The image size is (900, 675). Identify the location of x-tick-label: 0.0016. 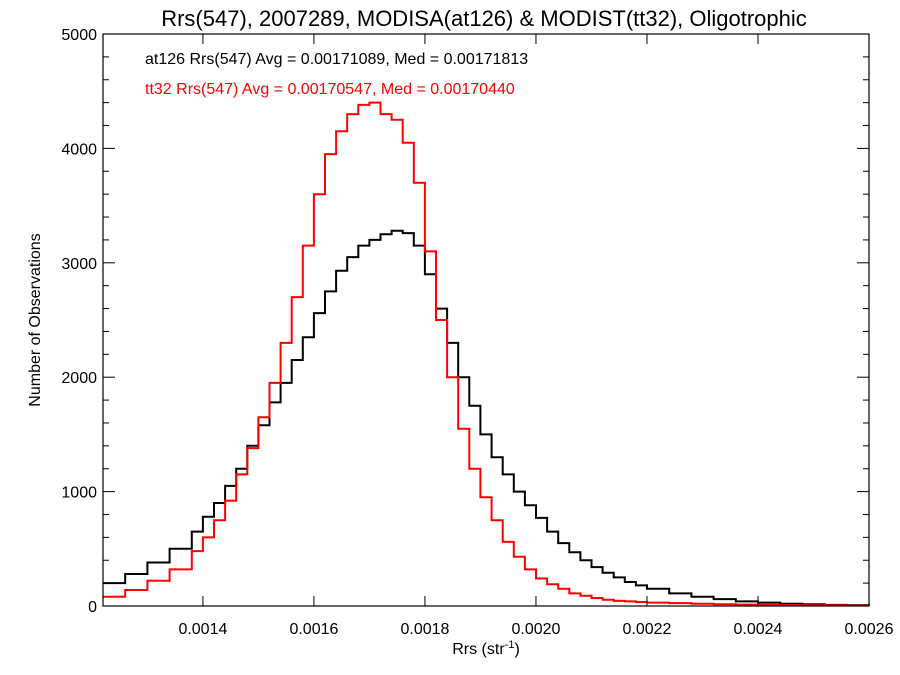
(313, 629).